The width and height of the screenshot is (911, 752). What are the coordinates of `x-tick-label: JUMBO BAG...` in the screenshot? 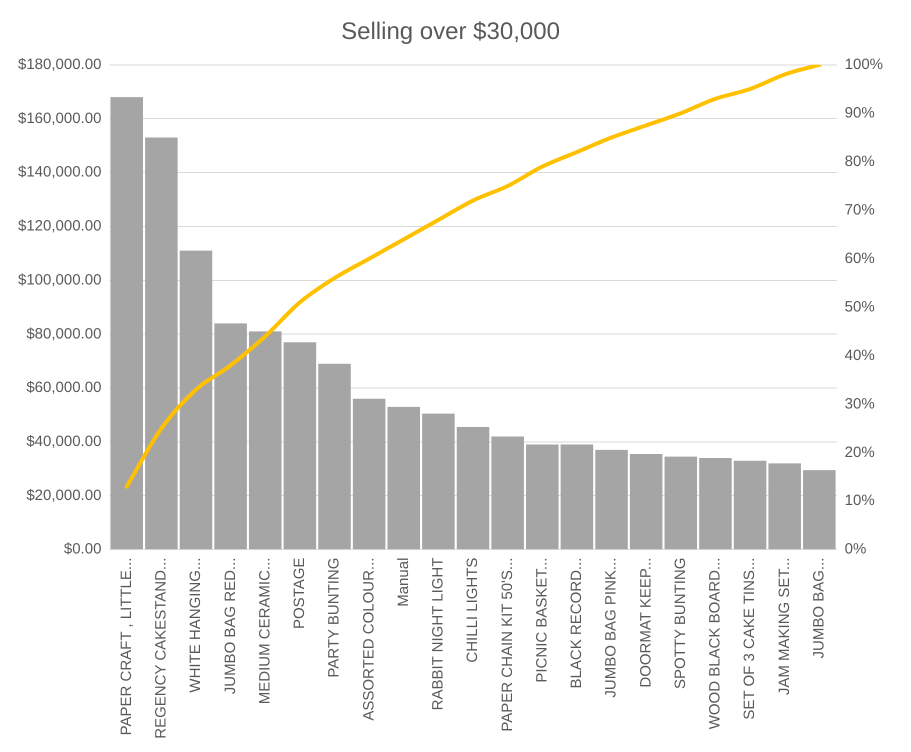 It's located at (819, 608).